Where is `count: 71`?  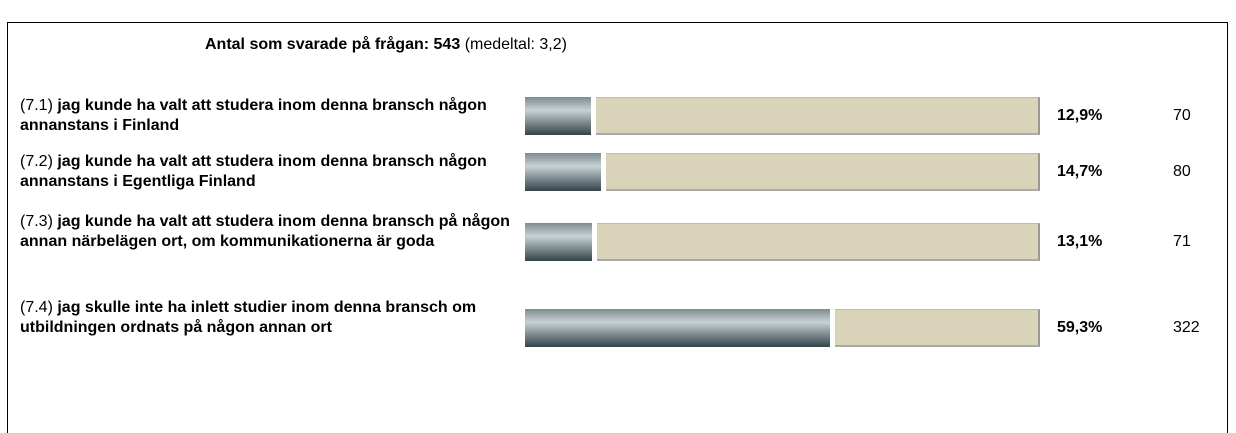 count: 71 is located at coordinates (1182, 241).